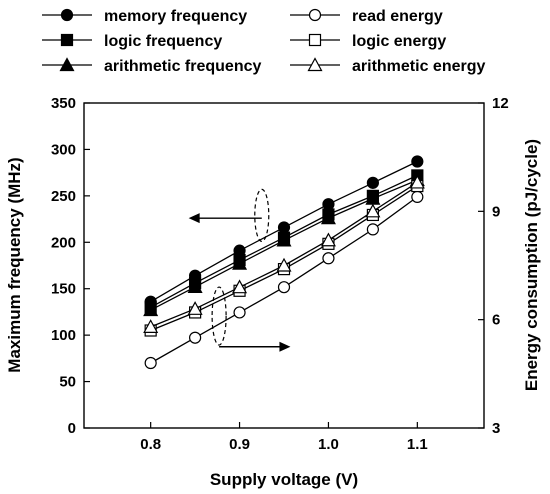 This screenshot has width=550, height=494. What do you see at coordinates (285, 346) in the screenshot?
I see `right-arrow-head` at bounding box center [285, 346].